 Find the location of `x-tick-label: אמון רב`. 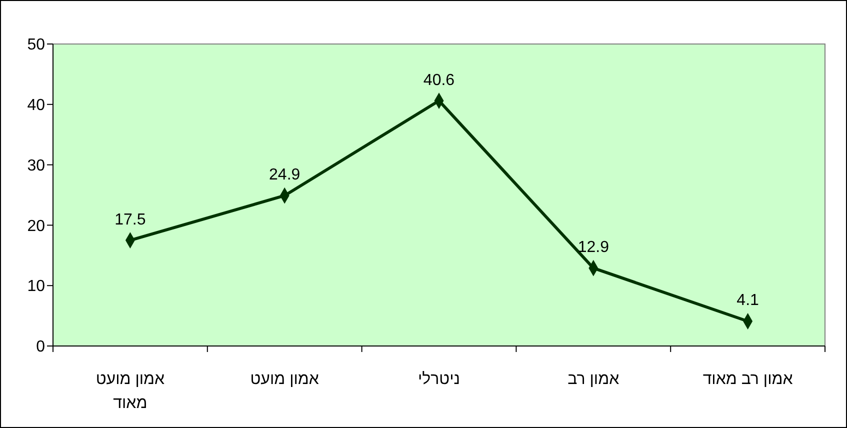

x-tick-label: אמון רב is located at coordinates (594, 379).